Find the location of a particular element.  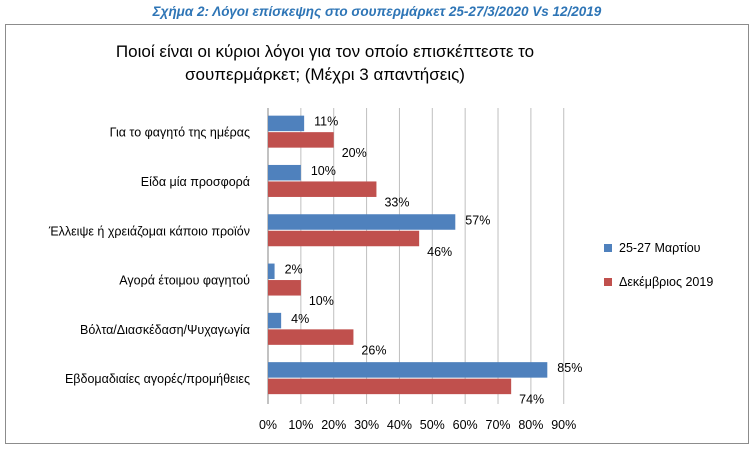

legend-label-series-1: 25-27 Μαρτίου is located at coordinates (660, 248).